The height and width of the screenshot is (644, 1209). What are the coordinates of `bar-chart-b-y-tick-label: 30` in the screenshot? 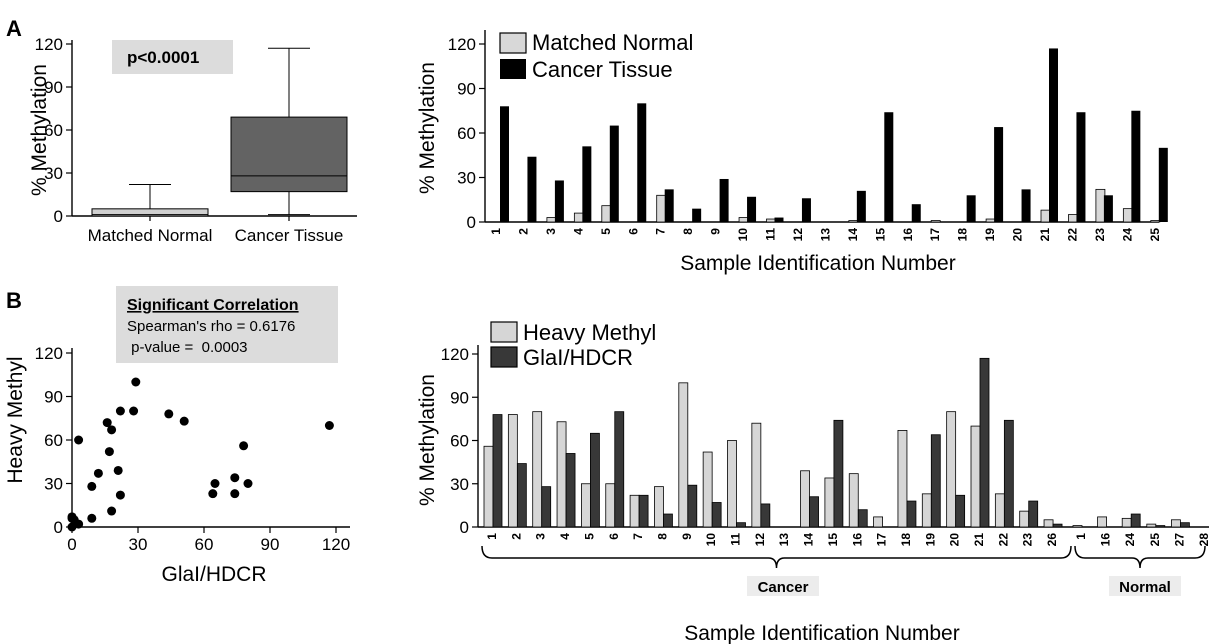 It's located at (459, 484).